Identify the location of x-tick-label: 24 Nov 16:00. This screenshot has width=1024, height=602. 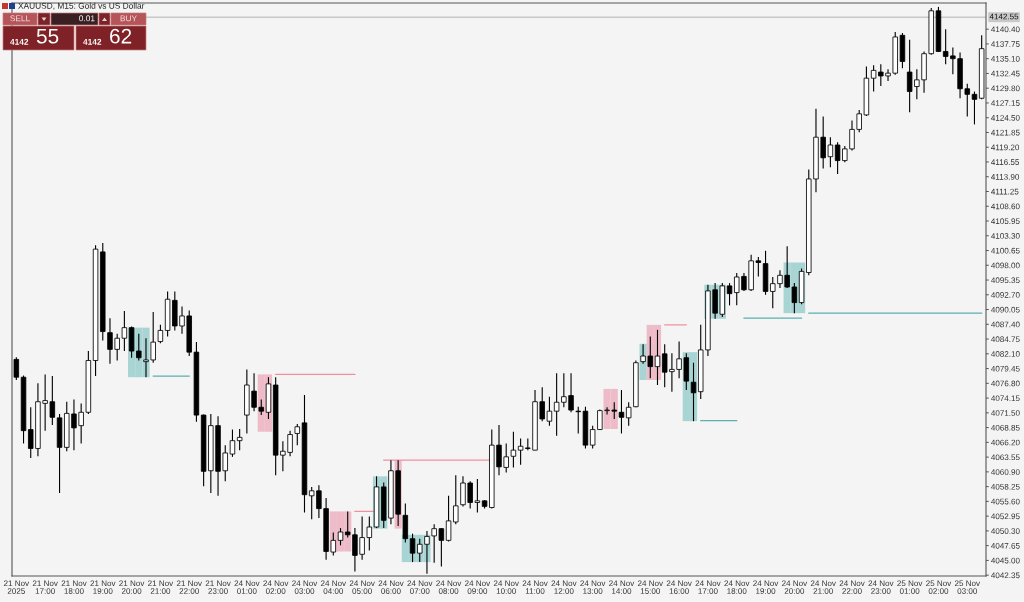
(679, 587).